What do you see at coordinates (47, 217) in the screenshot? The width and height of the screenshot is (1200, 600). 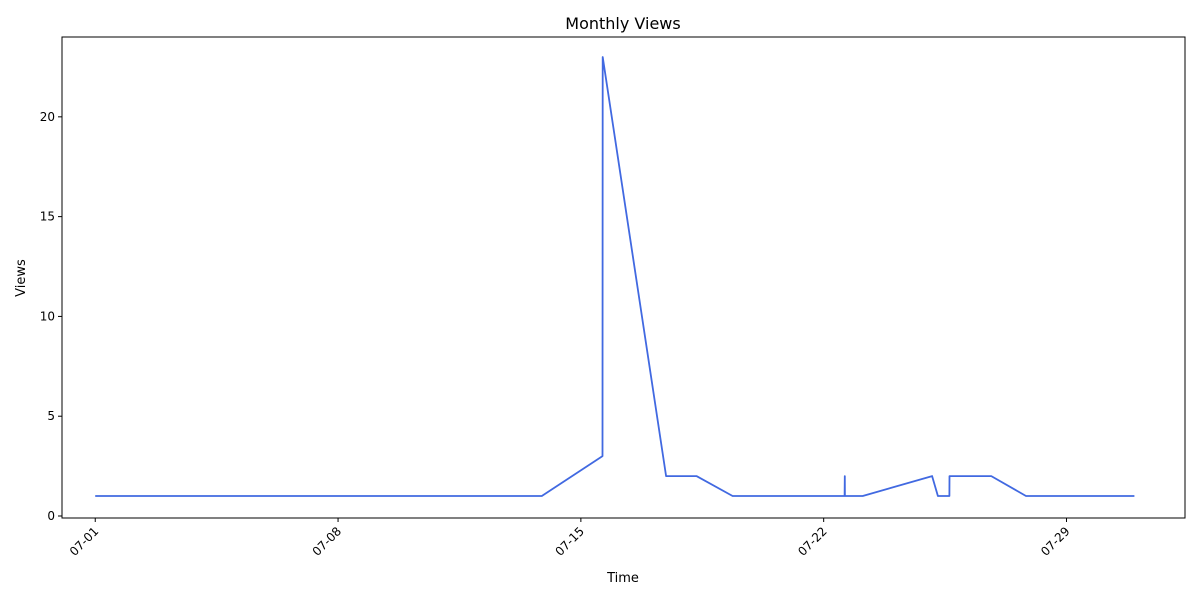 I see `y-tick-label: 15` at bounding box center [47, 217].